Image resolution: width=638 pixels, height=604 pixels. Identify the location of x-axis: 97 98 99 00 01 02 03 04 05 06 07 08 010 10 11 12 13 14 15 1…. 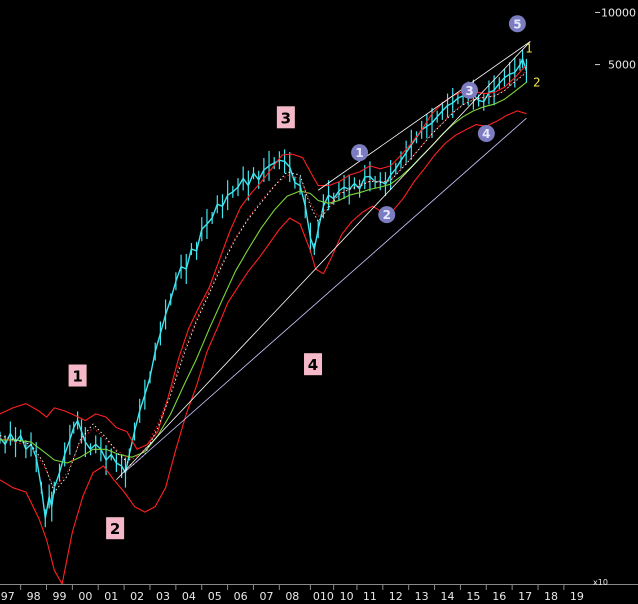
(319, 593).